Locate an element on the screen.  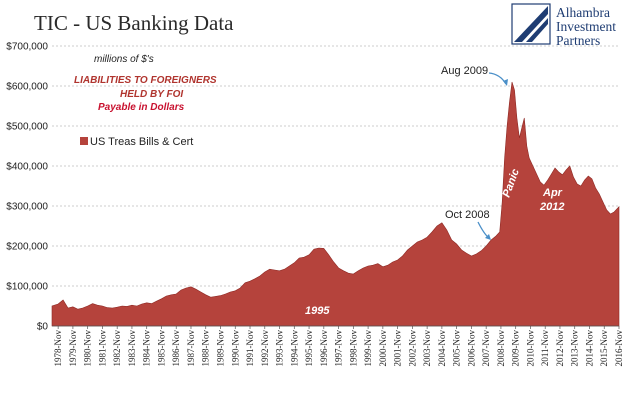
x-tick-label: 1995-Nov is located at coordinates (309, 348).